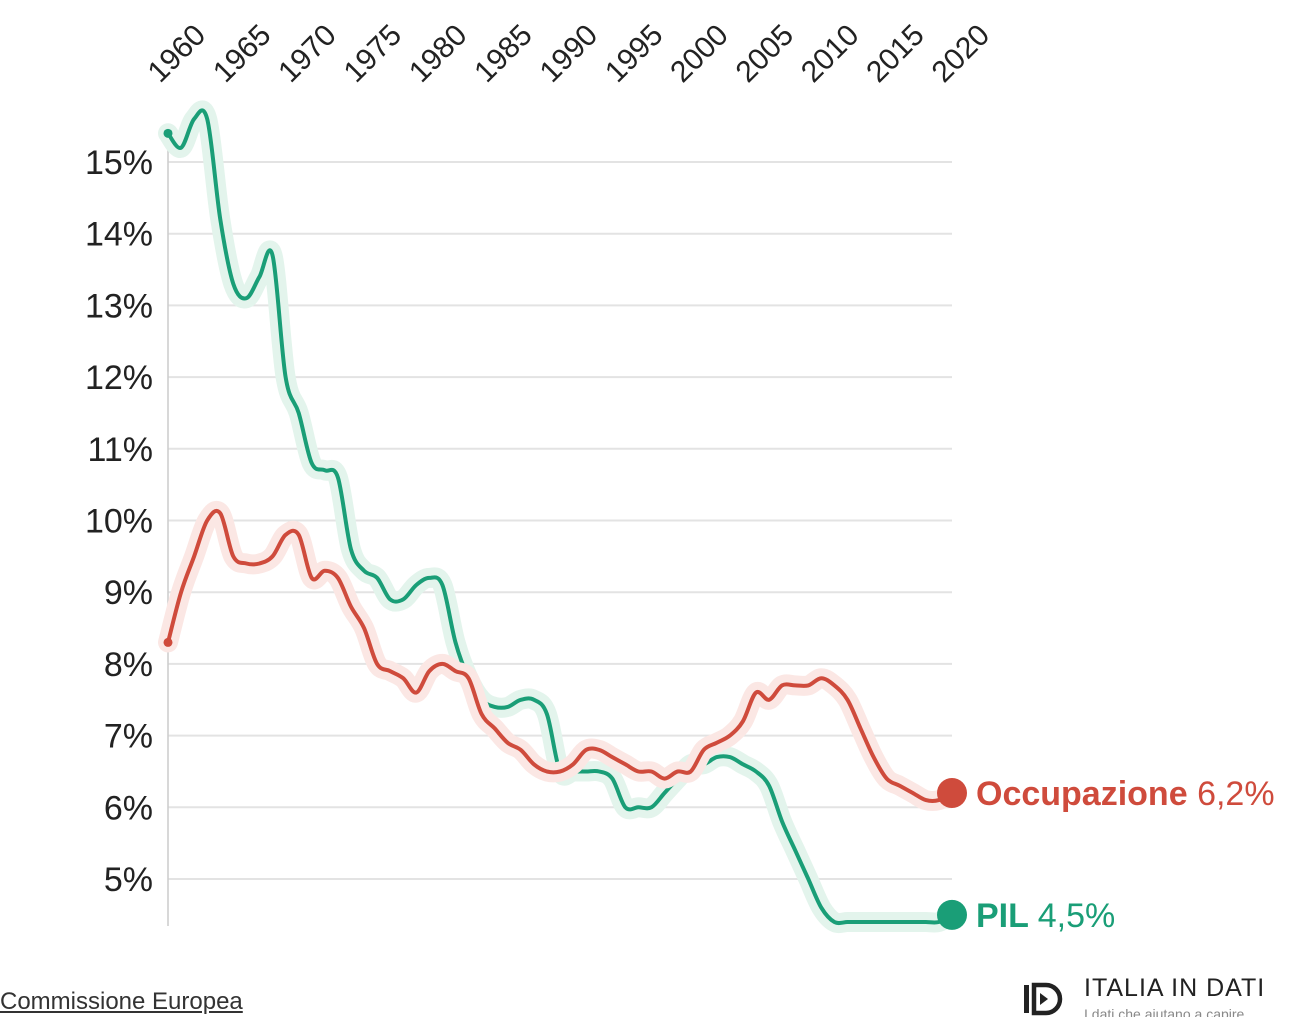  I want to click on series-end-label-pil: PIL 4,5%, so click(1045, 916).